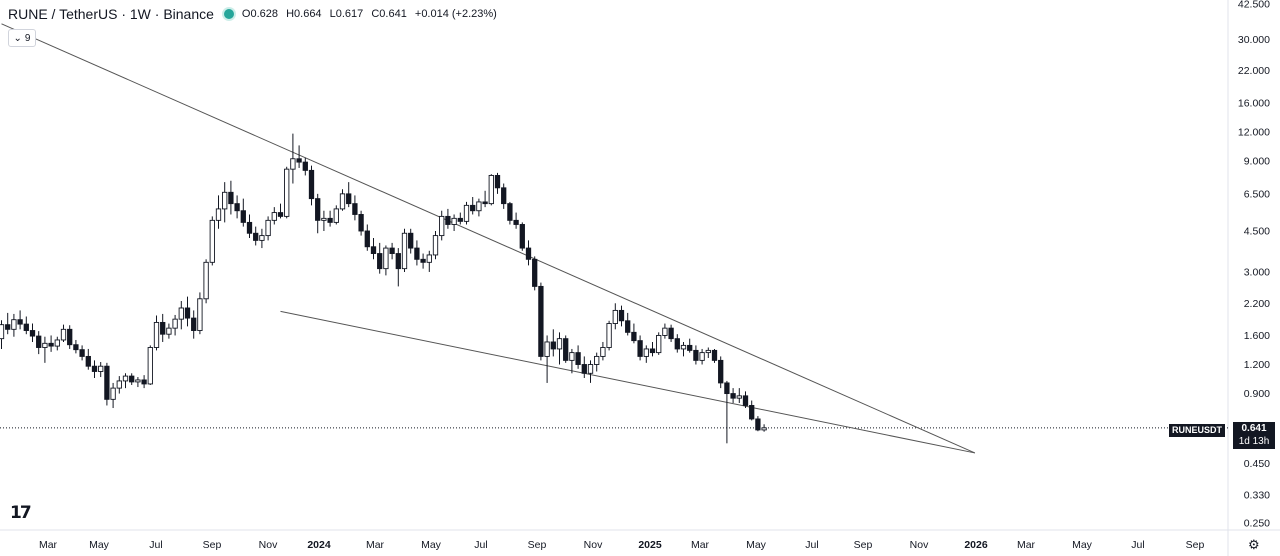 This screenshot has width=1280, height=556. I want to click on price-tick-label: 1.200, so click(1257, 365).